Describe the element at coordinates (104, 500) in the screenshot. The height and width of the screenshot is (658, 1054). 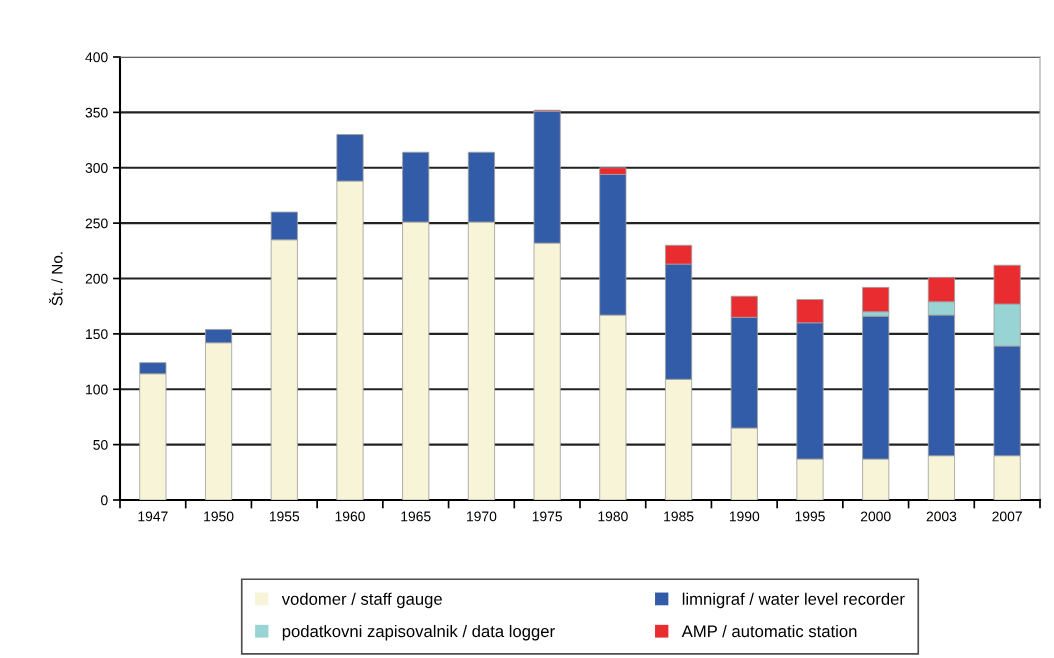
I see `y-tick-label: 0` at that location.